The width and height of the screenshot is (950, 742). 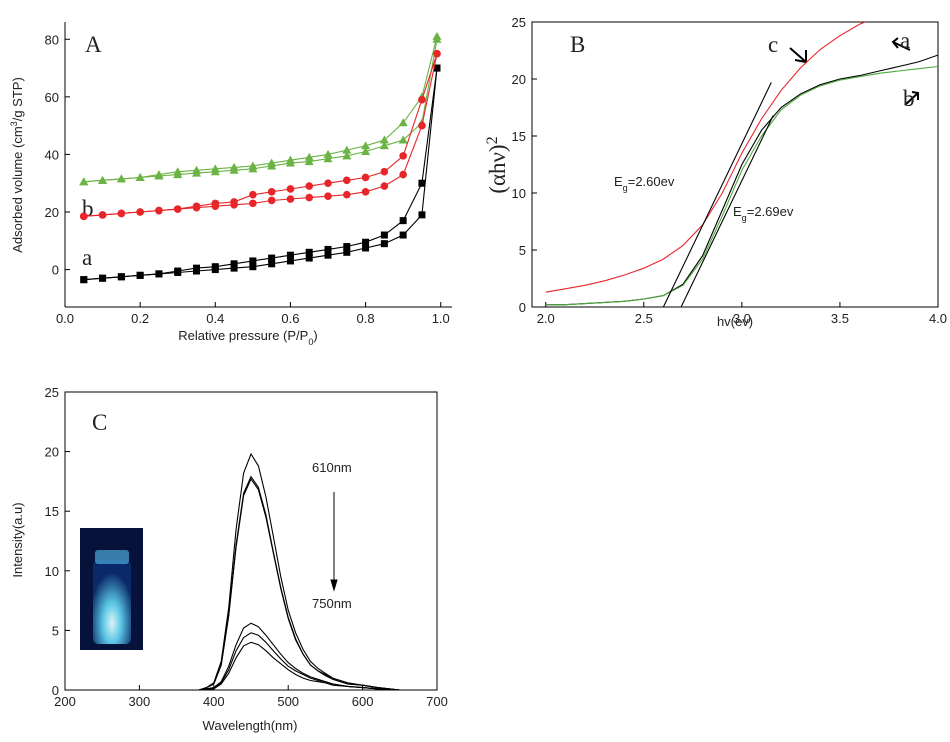 I want to click on annotation: Eg=2.69ev, so click(x=763, y=213).